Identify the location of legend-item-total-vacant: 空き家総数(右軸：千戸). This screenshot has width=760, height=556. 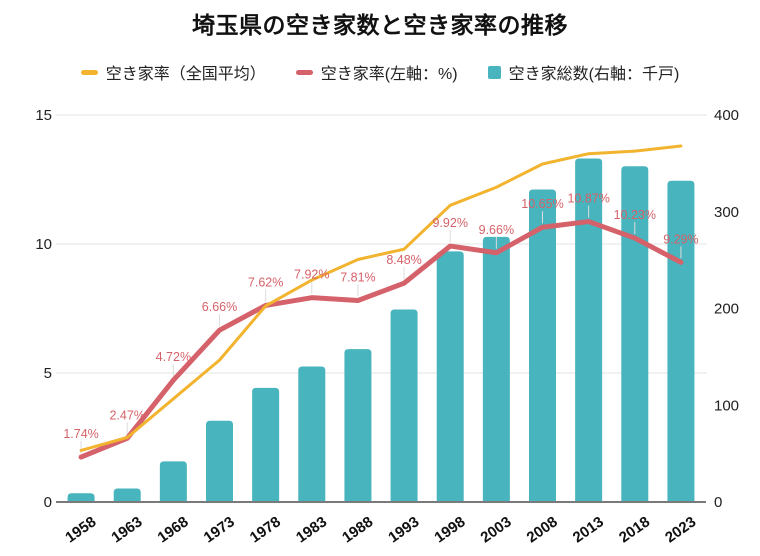
(583, 72).